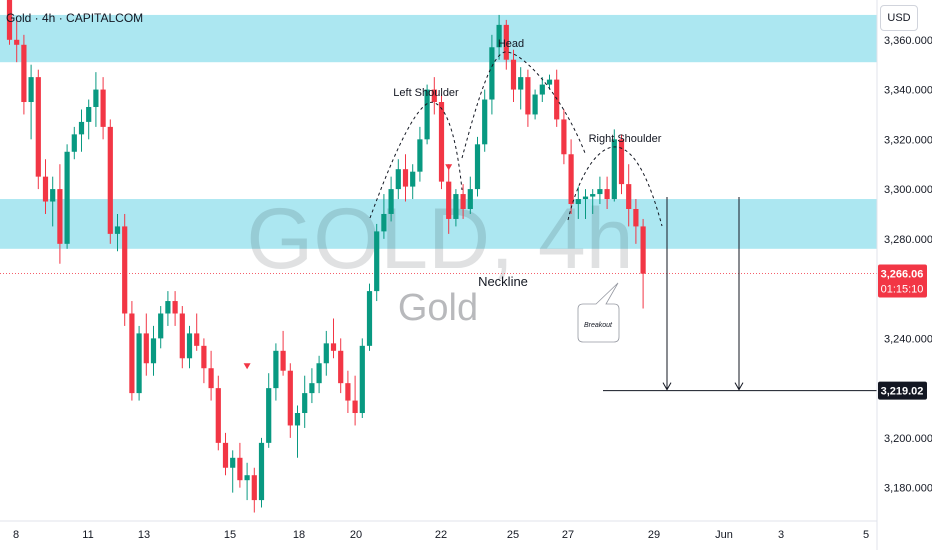  Describe the element at coordinates (615, 186) in the screenshot. I see `right-shoulder-arc` at that location.